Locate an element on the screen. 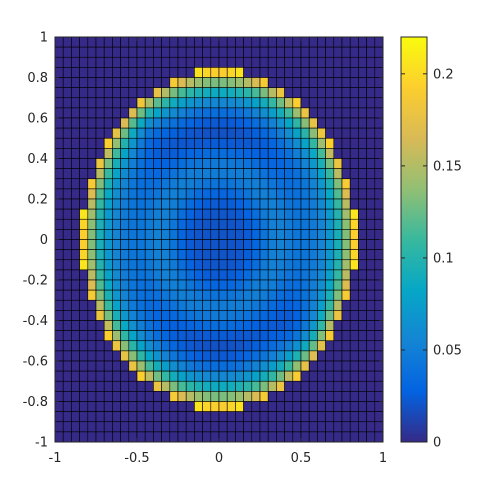 This screenshot has height=499, width=494. colorbar-tick-label: 0 is located at coordinates (437, 443).